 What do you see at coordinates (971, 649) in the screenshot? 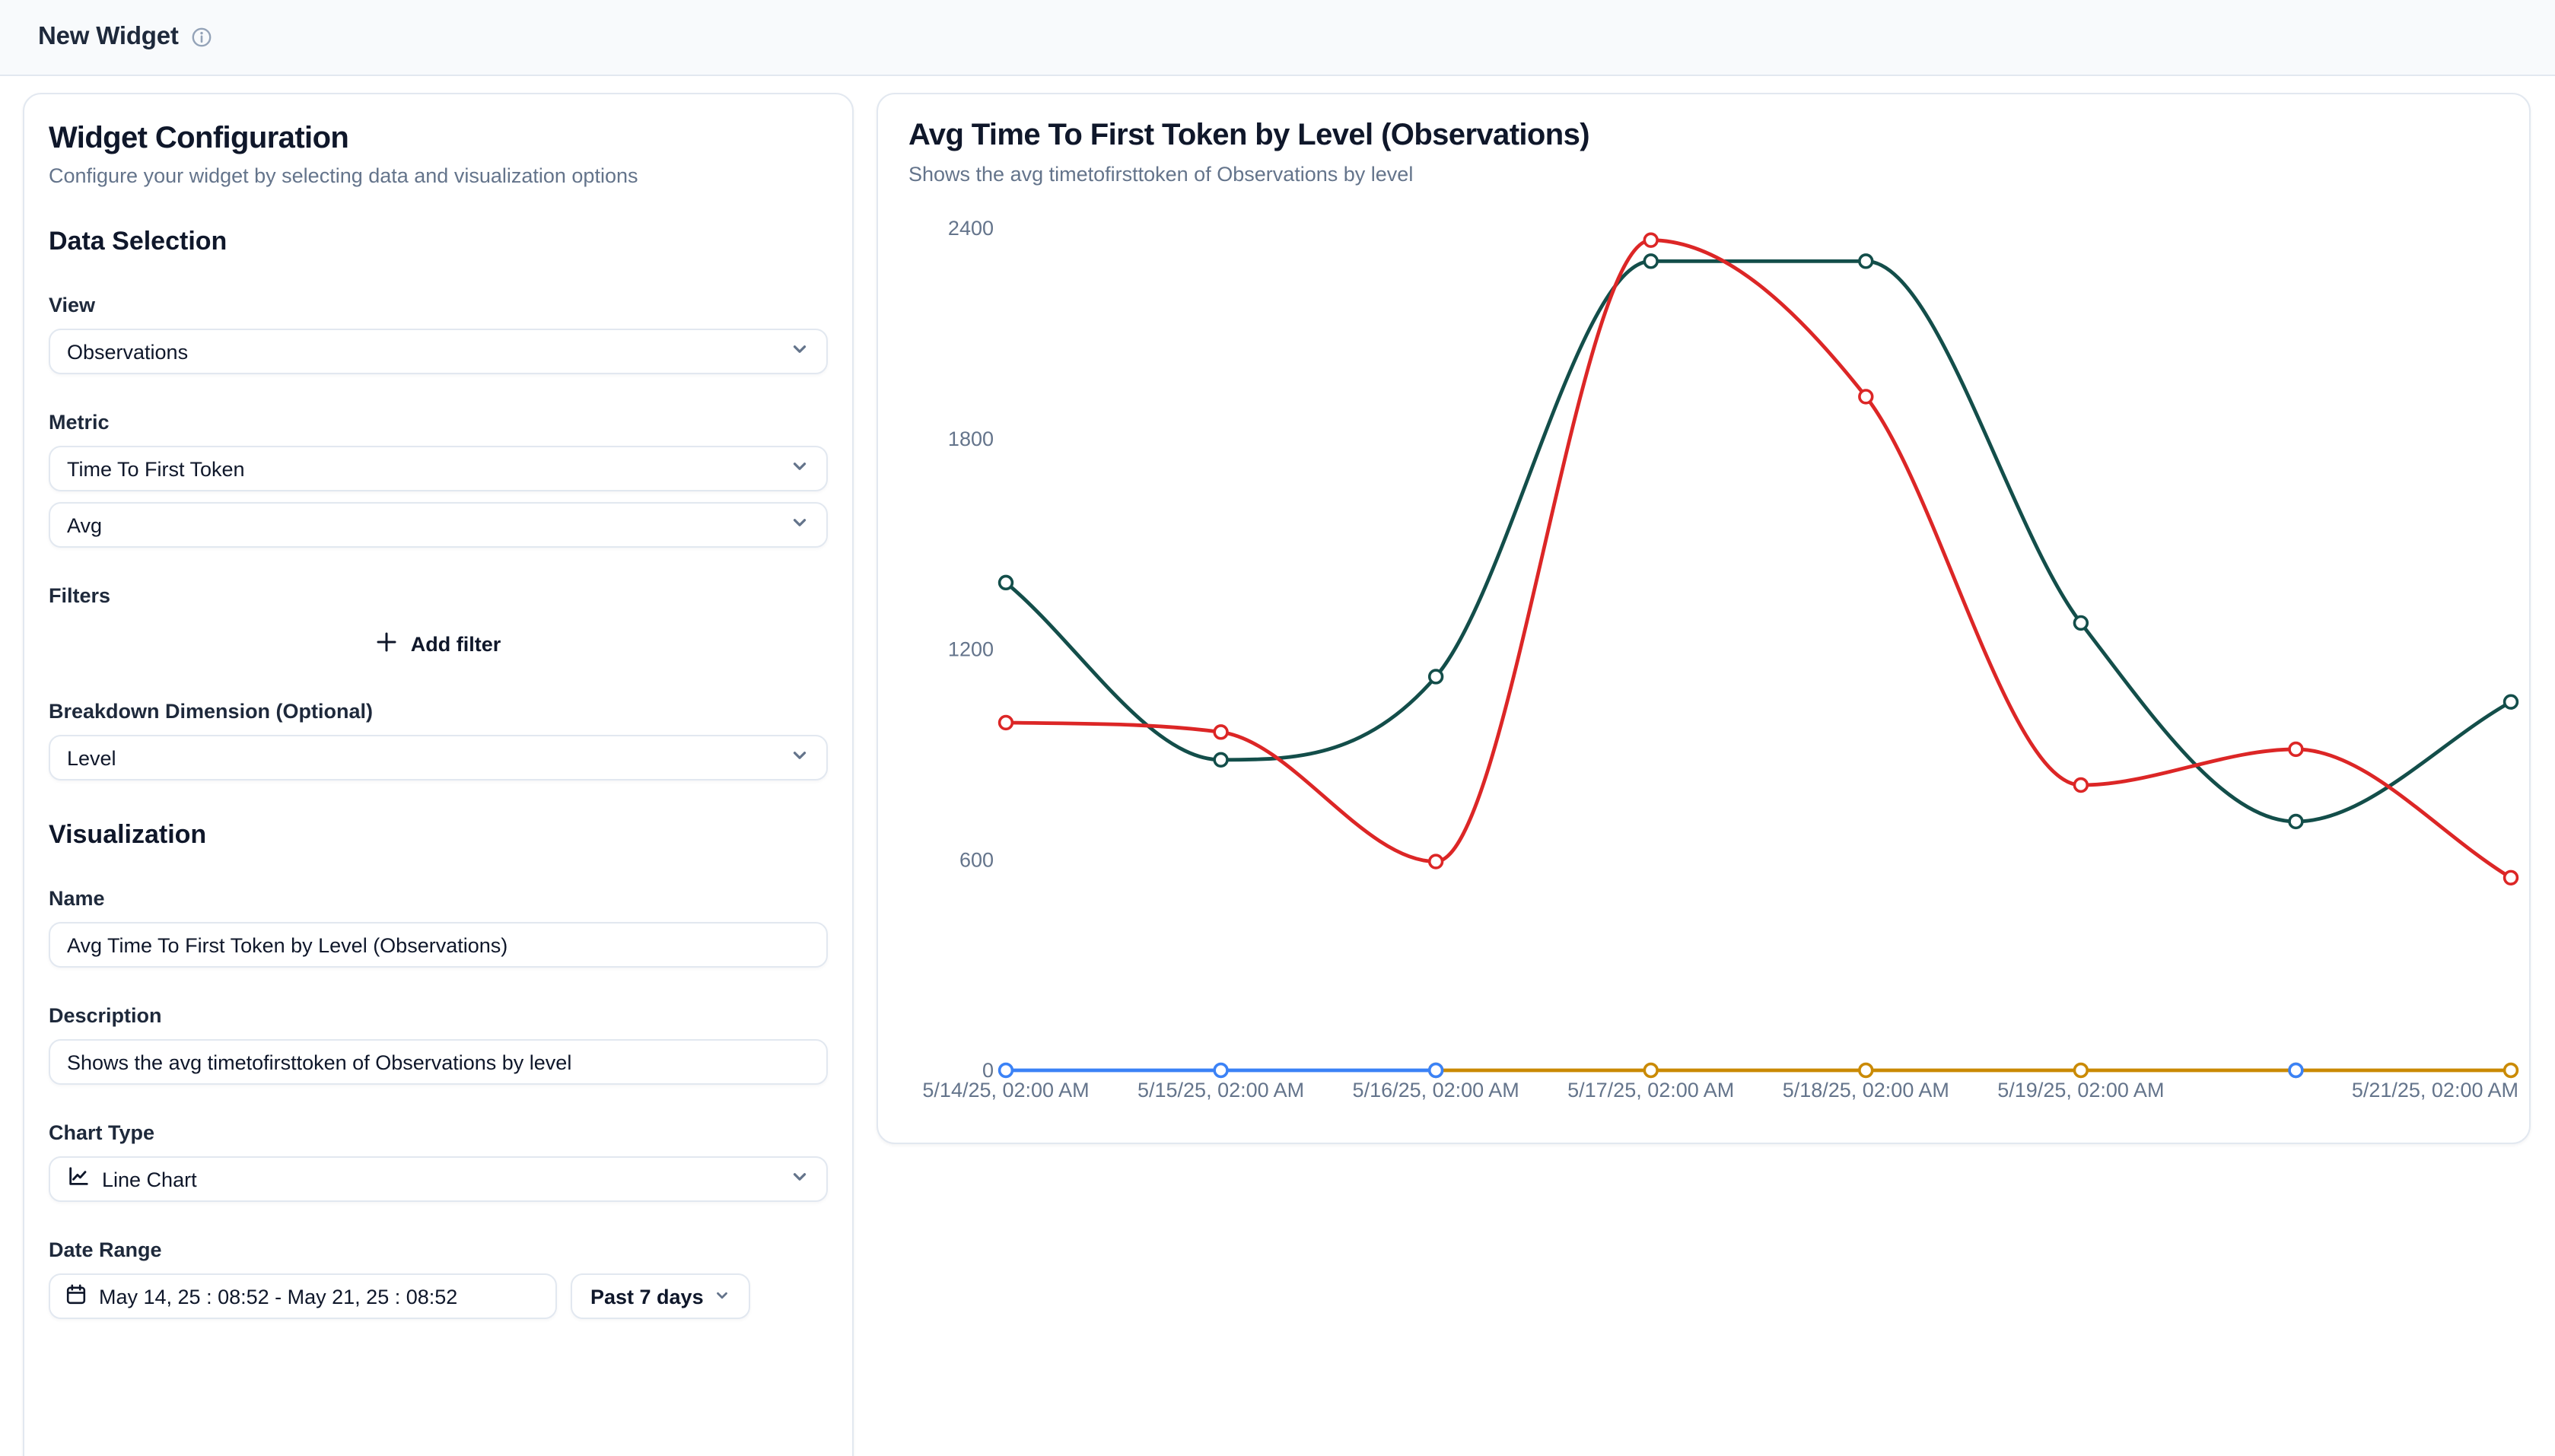
I see `y-axis-tick-label: 1200` at bounding box center [971, 649].